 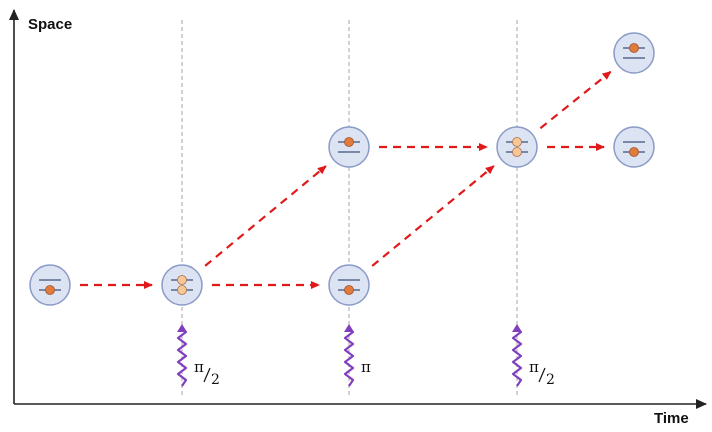 I want to click on x-axis-label: Time, so click(x=671, y=418).